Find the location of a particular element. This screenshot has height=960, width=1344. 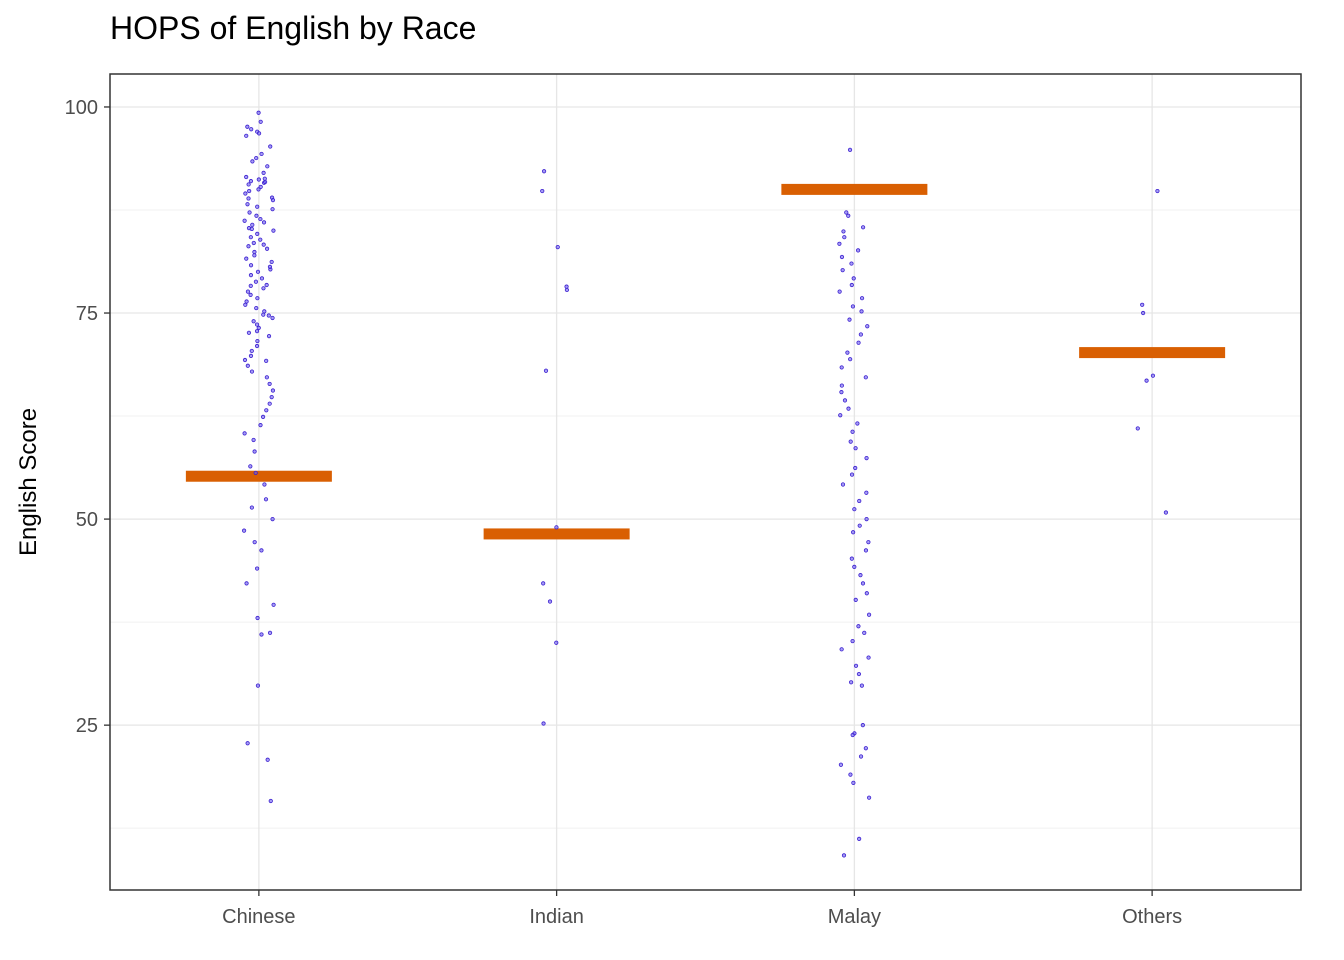

y-tick-label: 100 is located at coordinates (81, 108).